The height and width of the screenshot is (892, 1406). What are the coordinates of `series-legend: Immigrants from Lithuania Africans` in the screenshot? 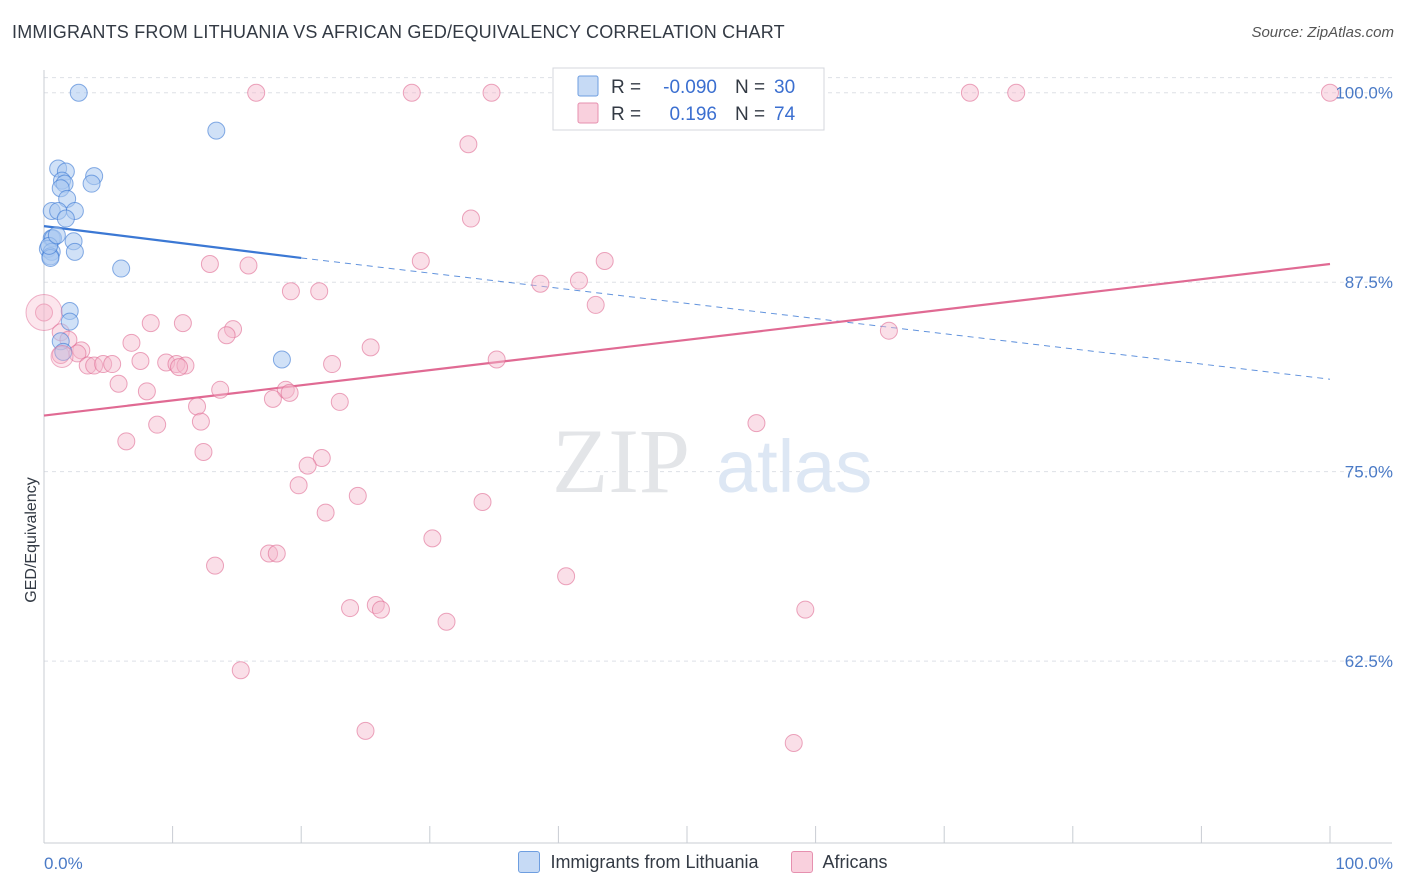 It's located at (703, 862).